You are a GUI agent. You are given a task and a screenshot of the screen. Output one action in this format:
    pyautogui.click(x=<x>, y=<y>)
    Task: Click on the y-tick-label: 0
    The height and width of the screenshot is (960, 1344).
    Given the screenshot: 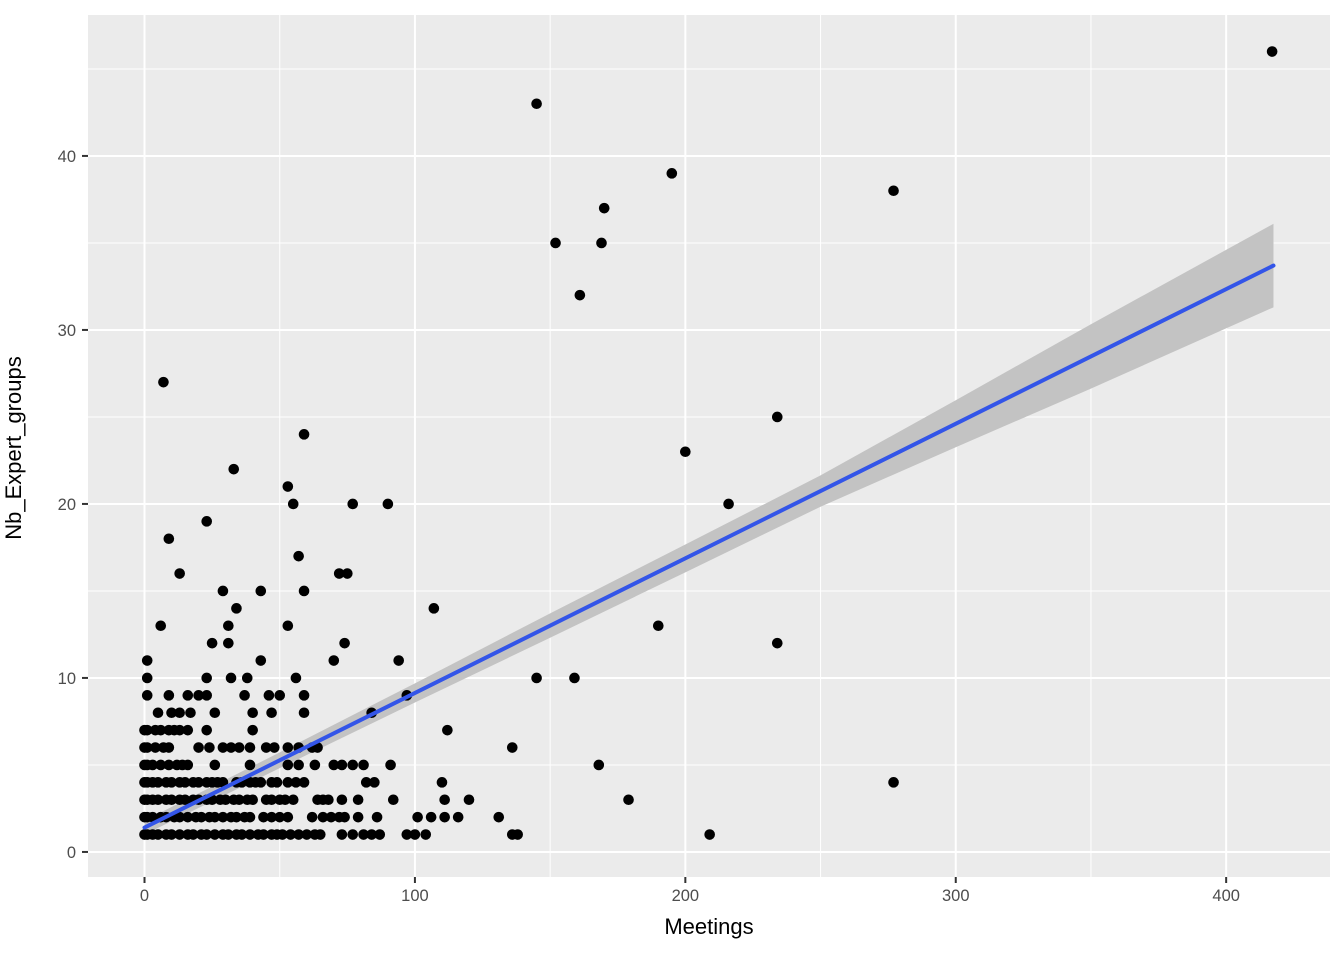 What is the action you would take?
    pyautogui.click(x=71, y=853)
    